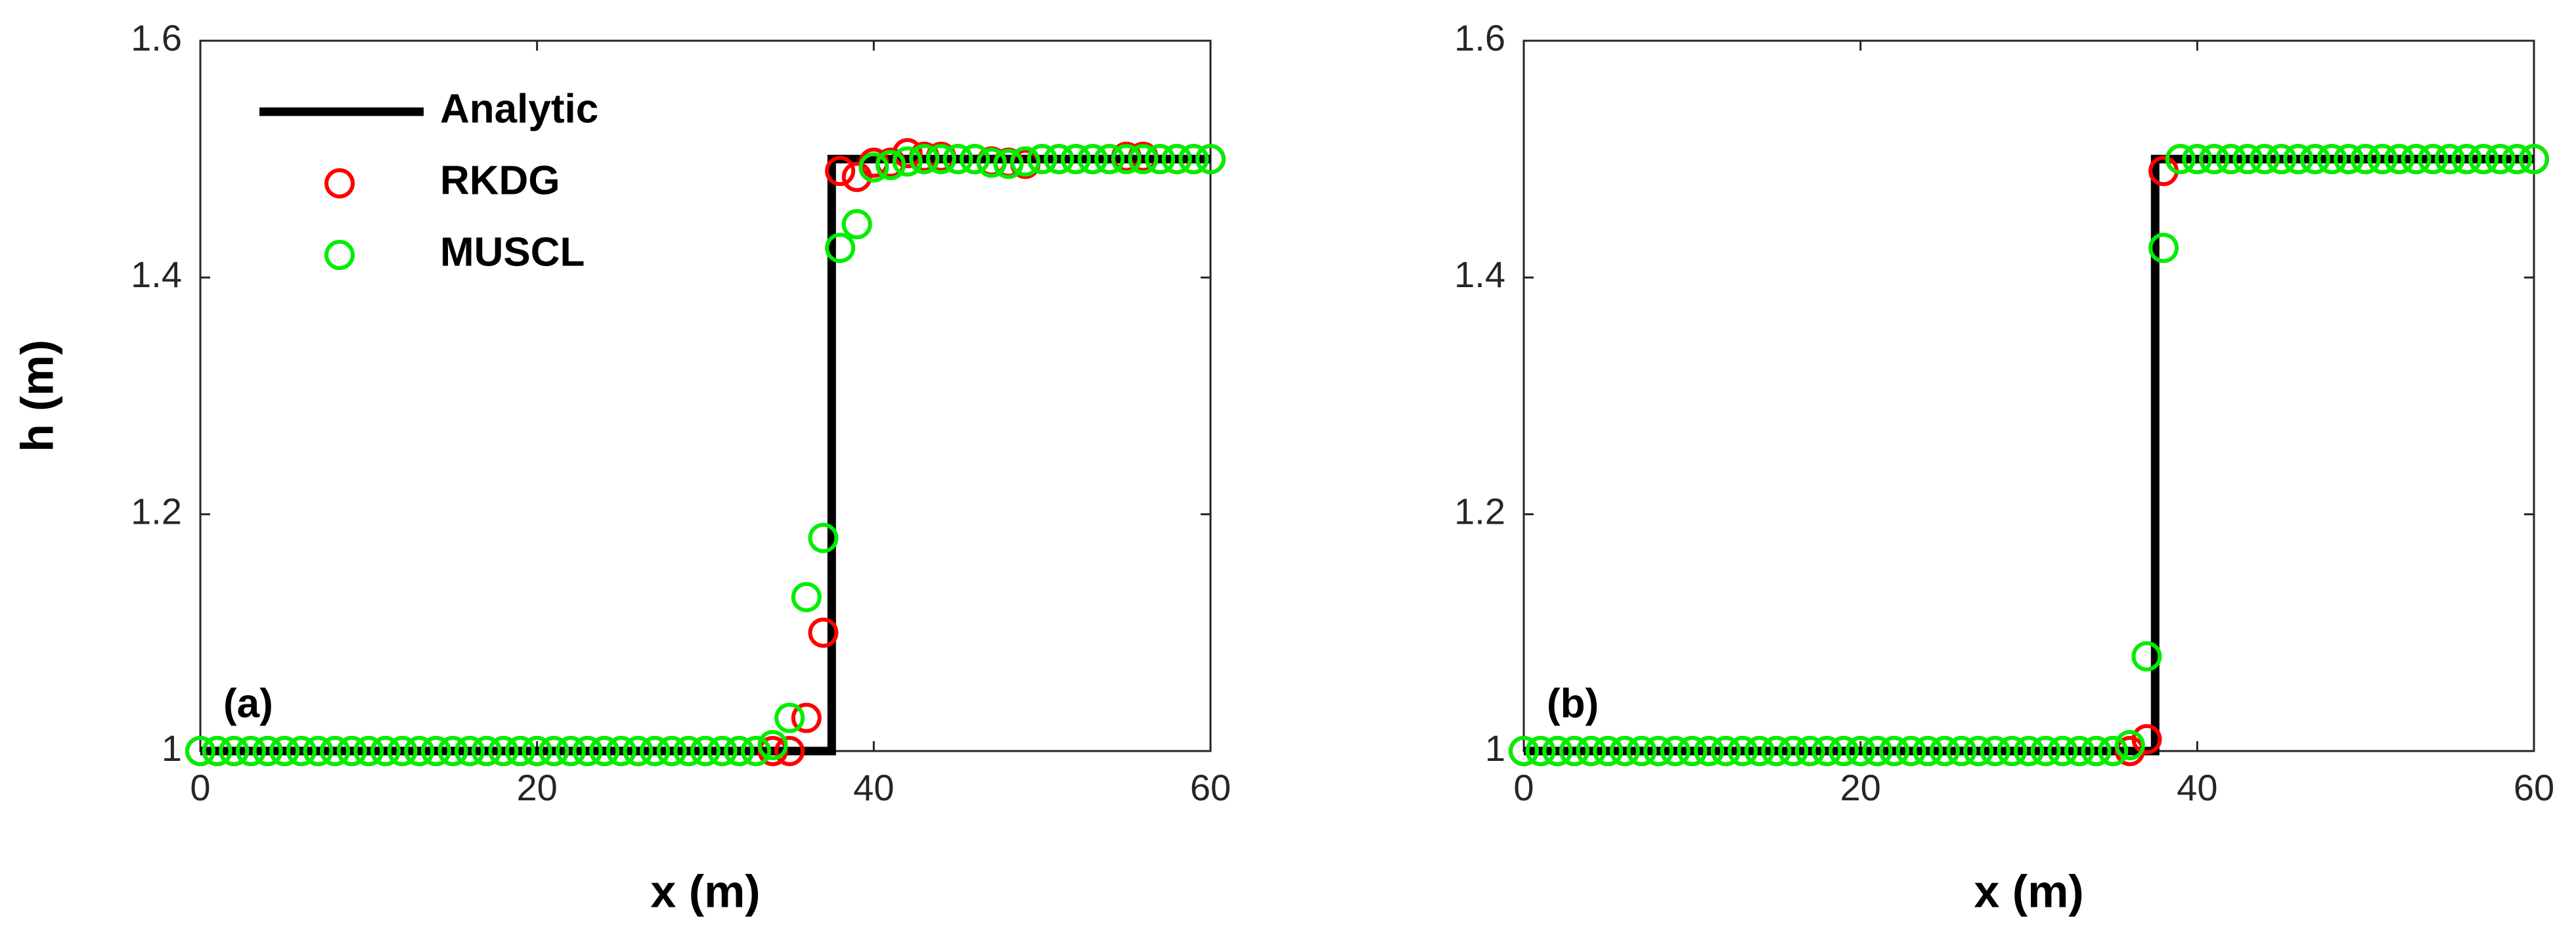 The width and height of the screenshot is (2576, 937). I want to click on x-tick-label: 40, so click(873, 787).